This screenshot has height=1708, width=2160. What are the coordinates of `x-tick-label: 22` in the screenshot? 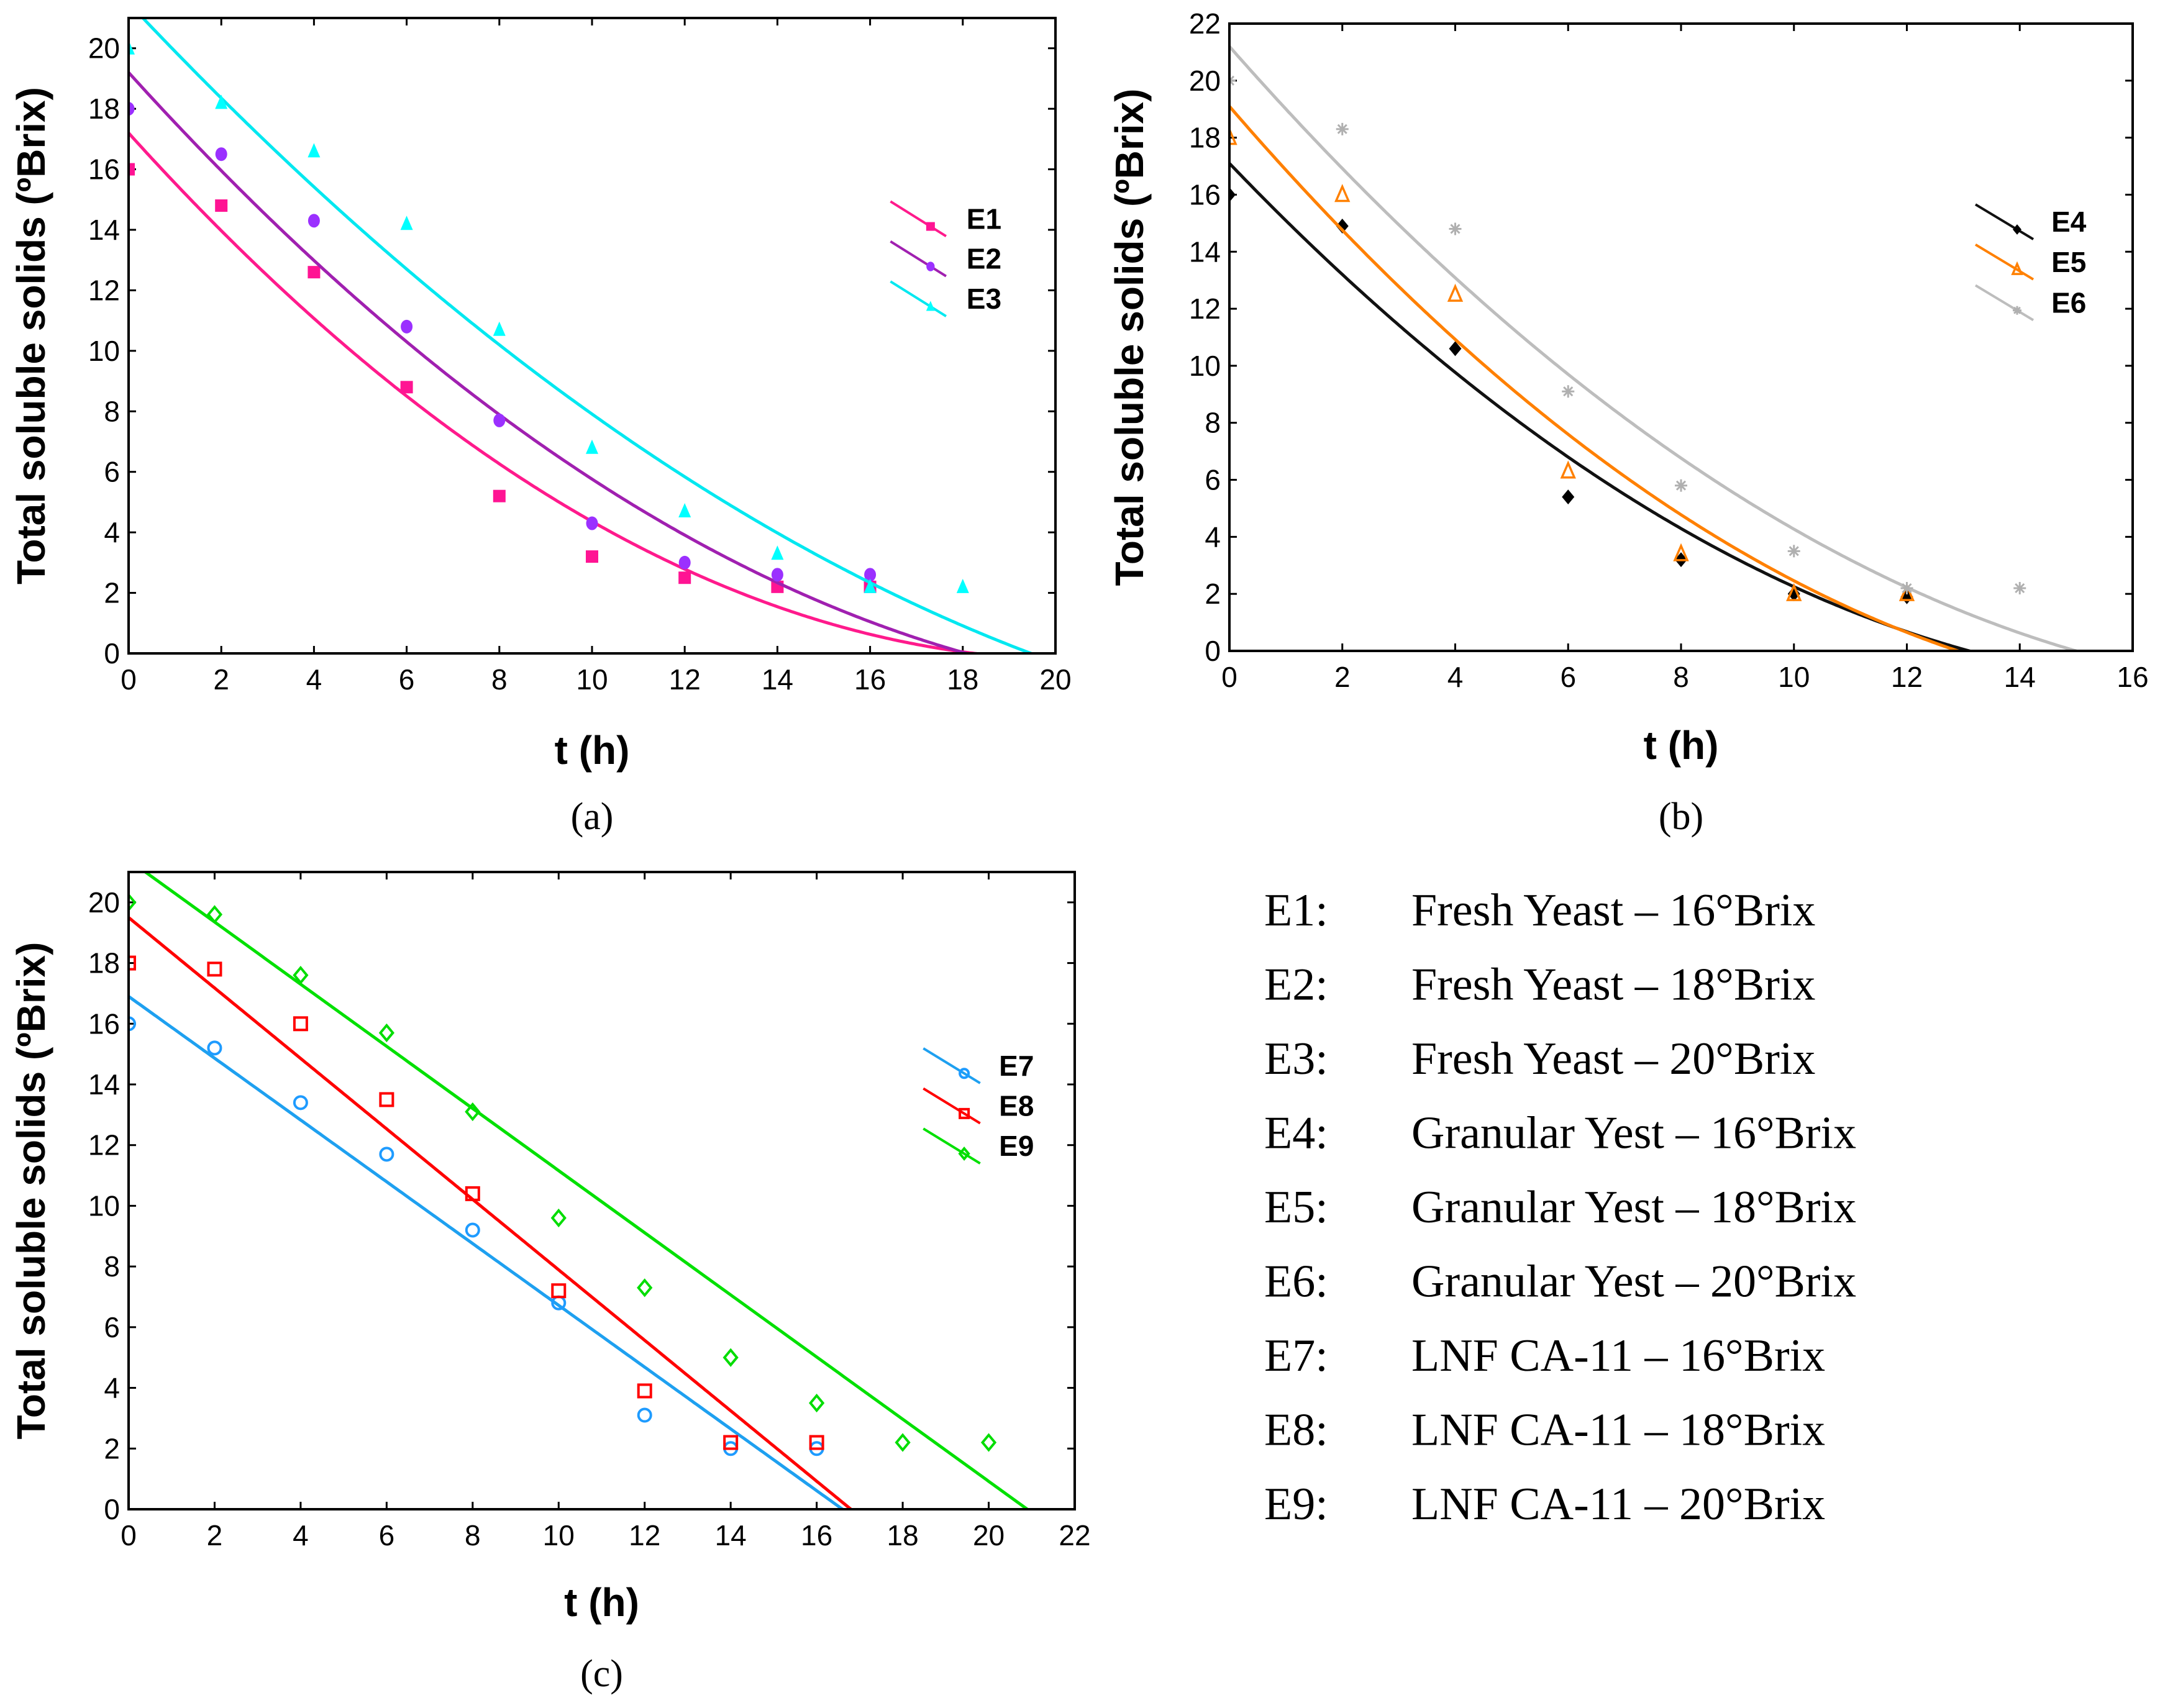 It's located at (1074, 1535).